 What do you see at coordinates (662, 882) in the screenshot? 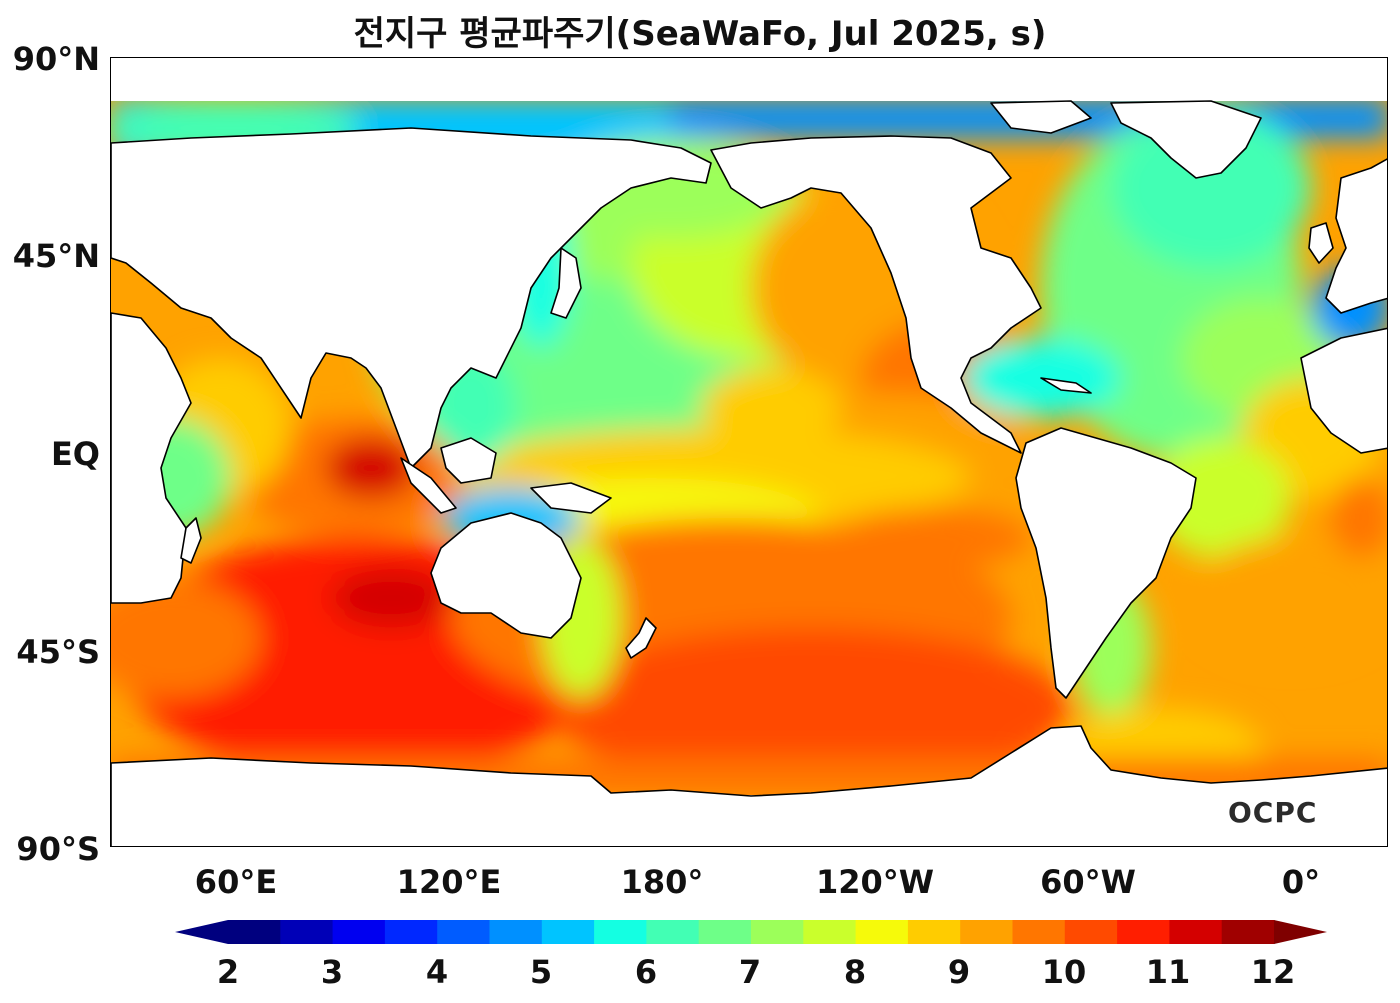
I see `lon-label-180: 180°` at bounding box center [662, 882].